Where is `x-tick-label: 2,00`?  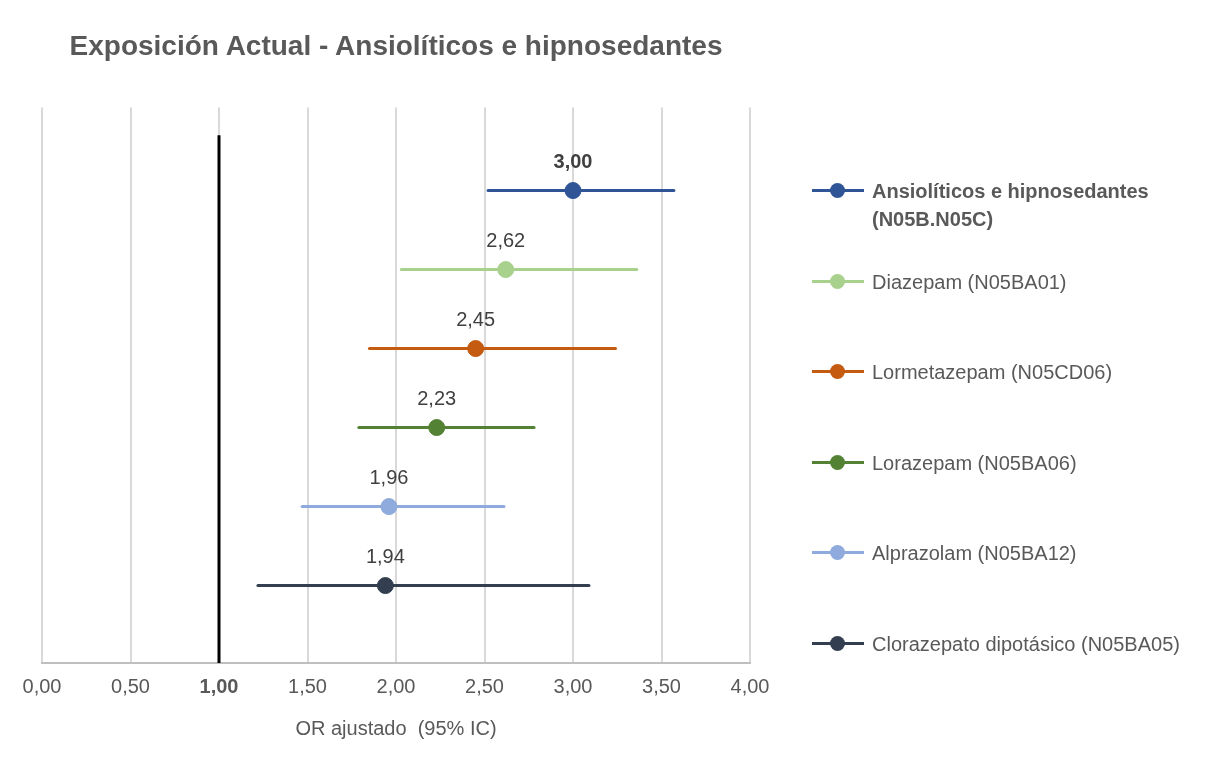
x-tick-label: 2,00 is located at coordinates (396, 685).